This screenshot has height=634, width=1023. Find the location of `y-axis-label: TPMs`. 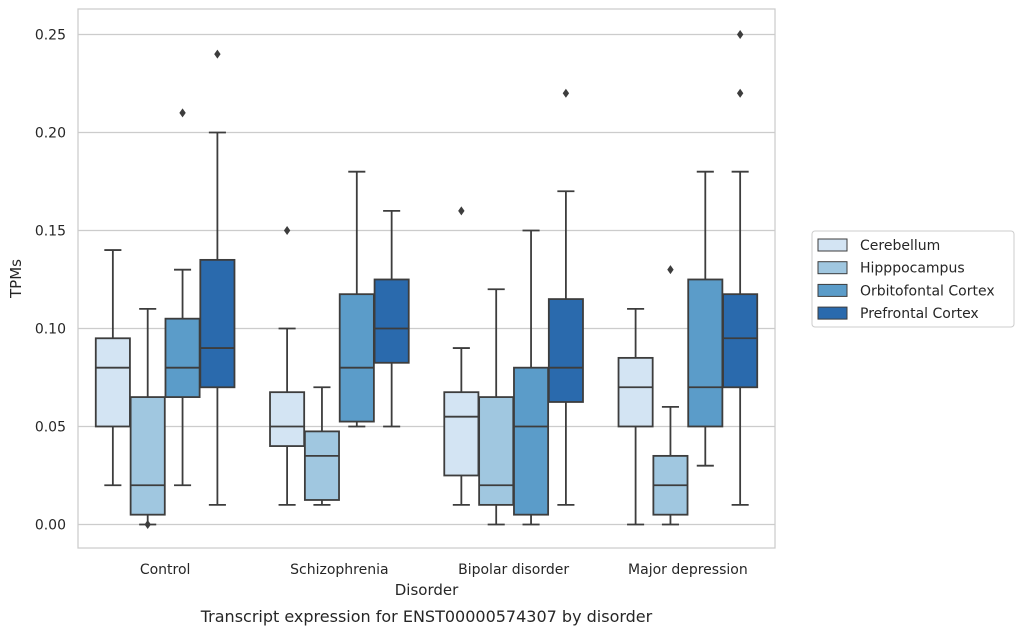

y-axis-label: TPMs is located at coordinates (16, 279).